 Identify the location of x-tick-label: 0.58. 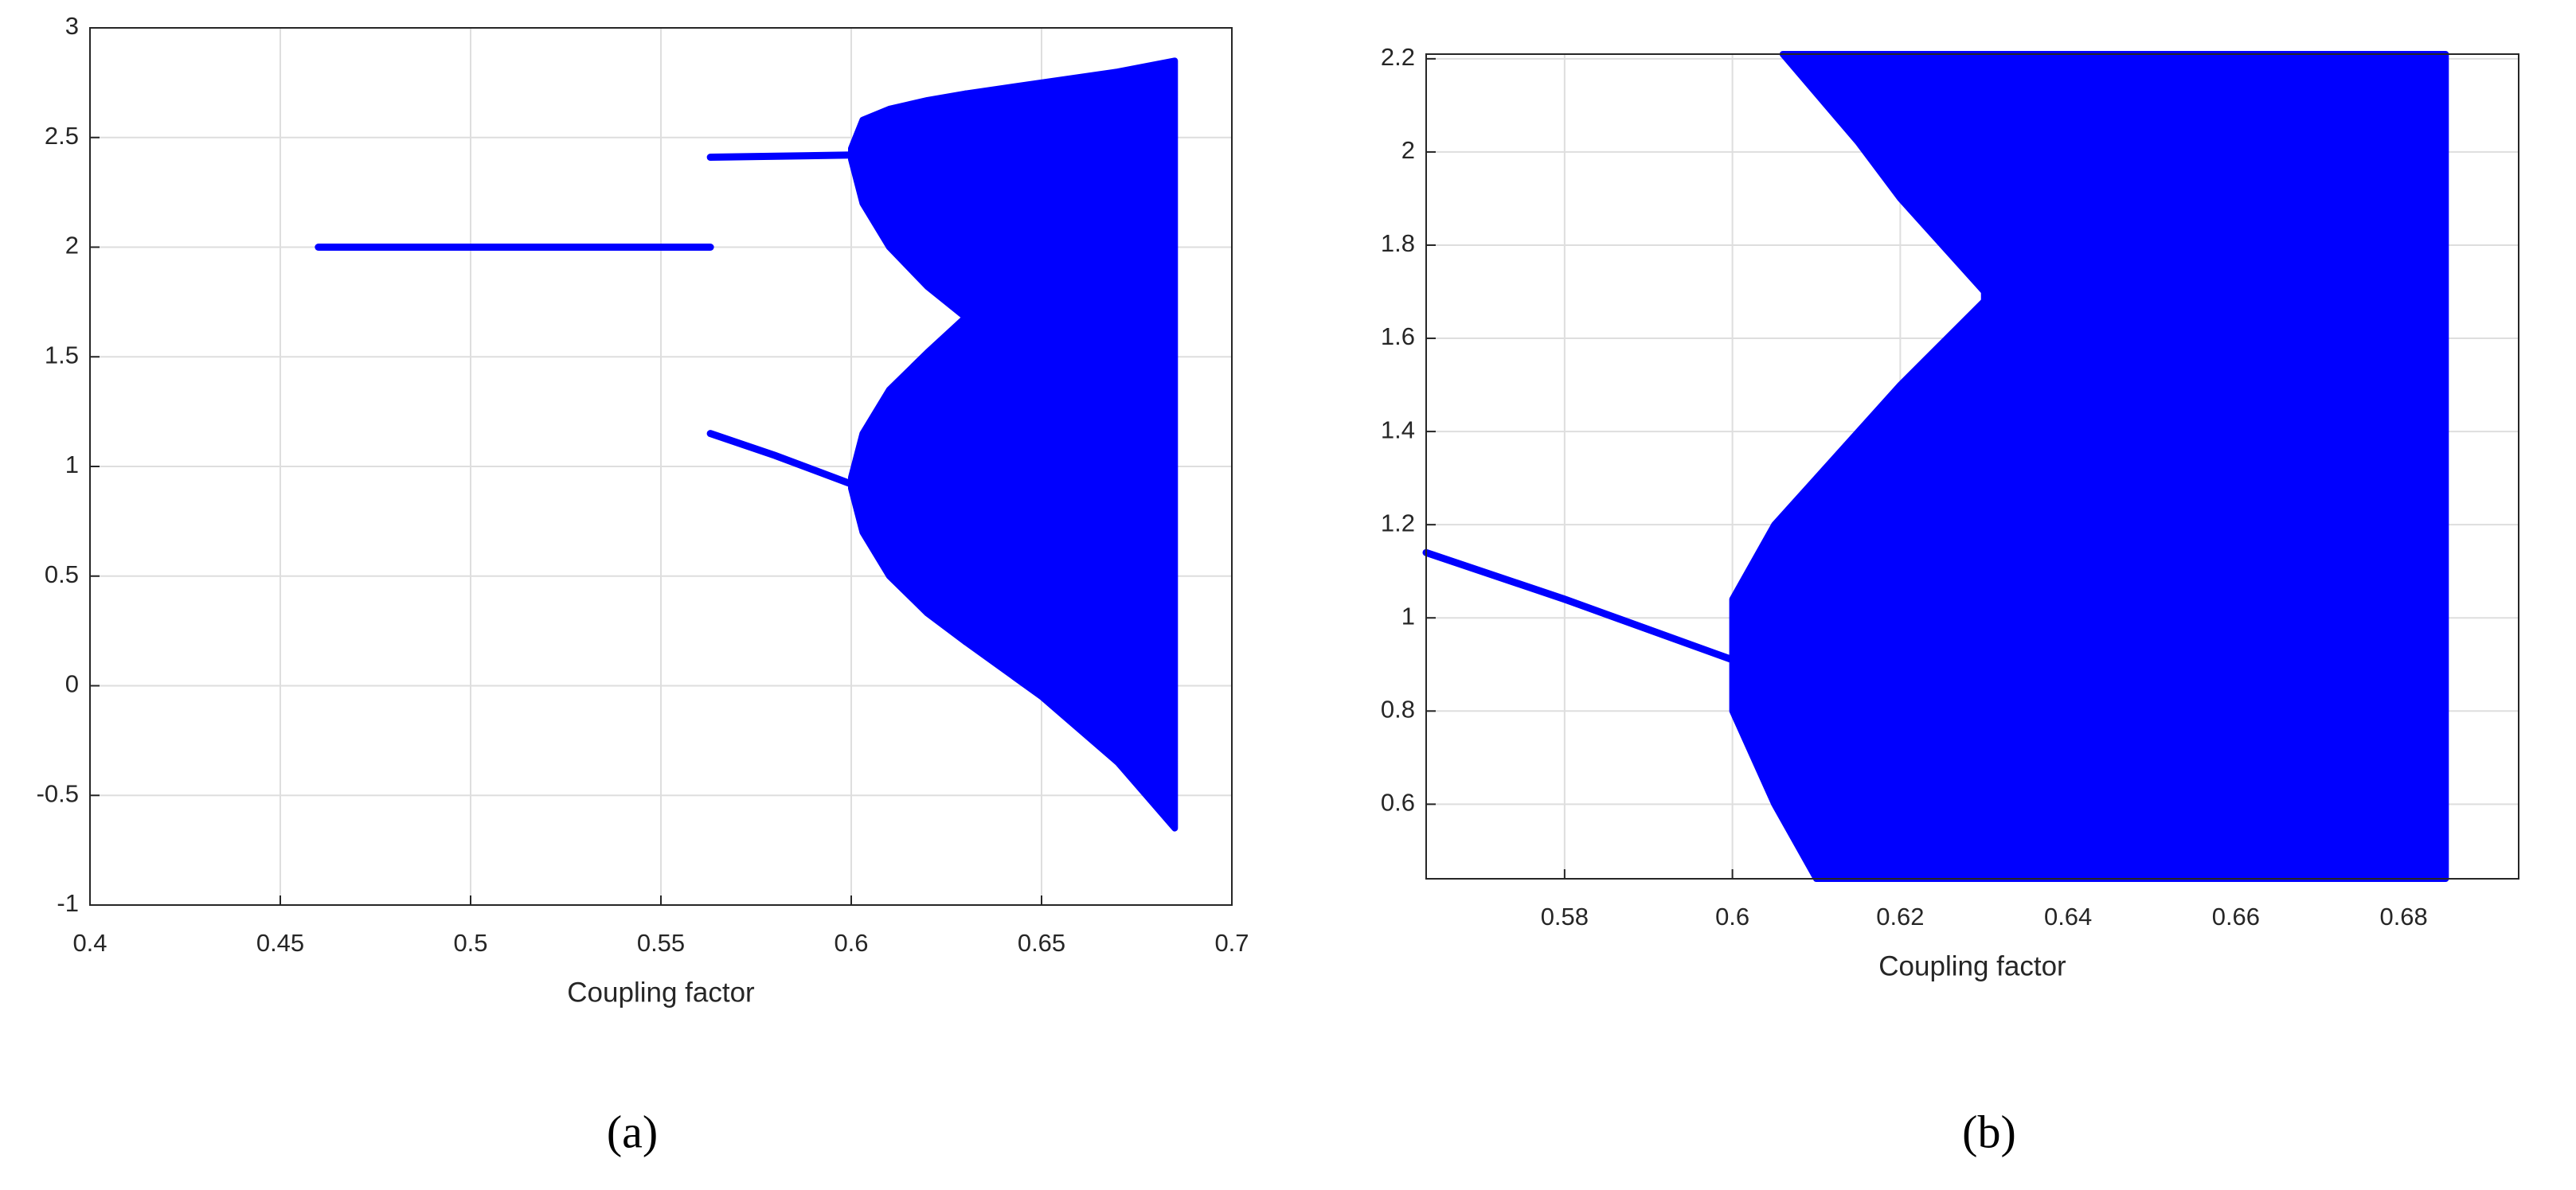
(1565, 917).